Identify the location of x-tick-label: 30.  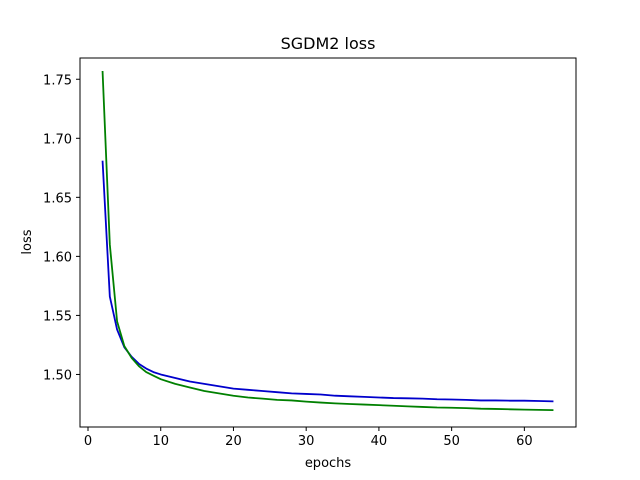
(306, 441).